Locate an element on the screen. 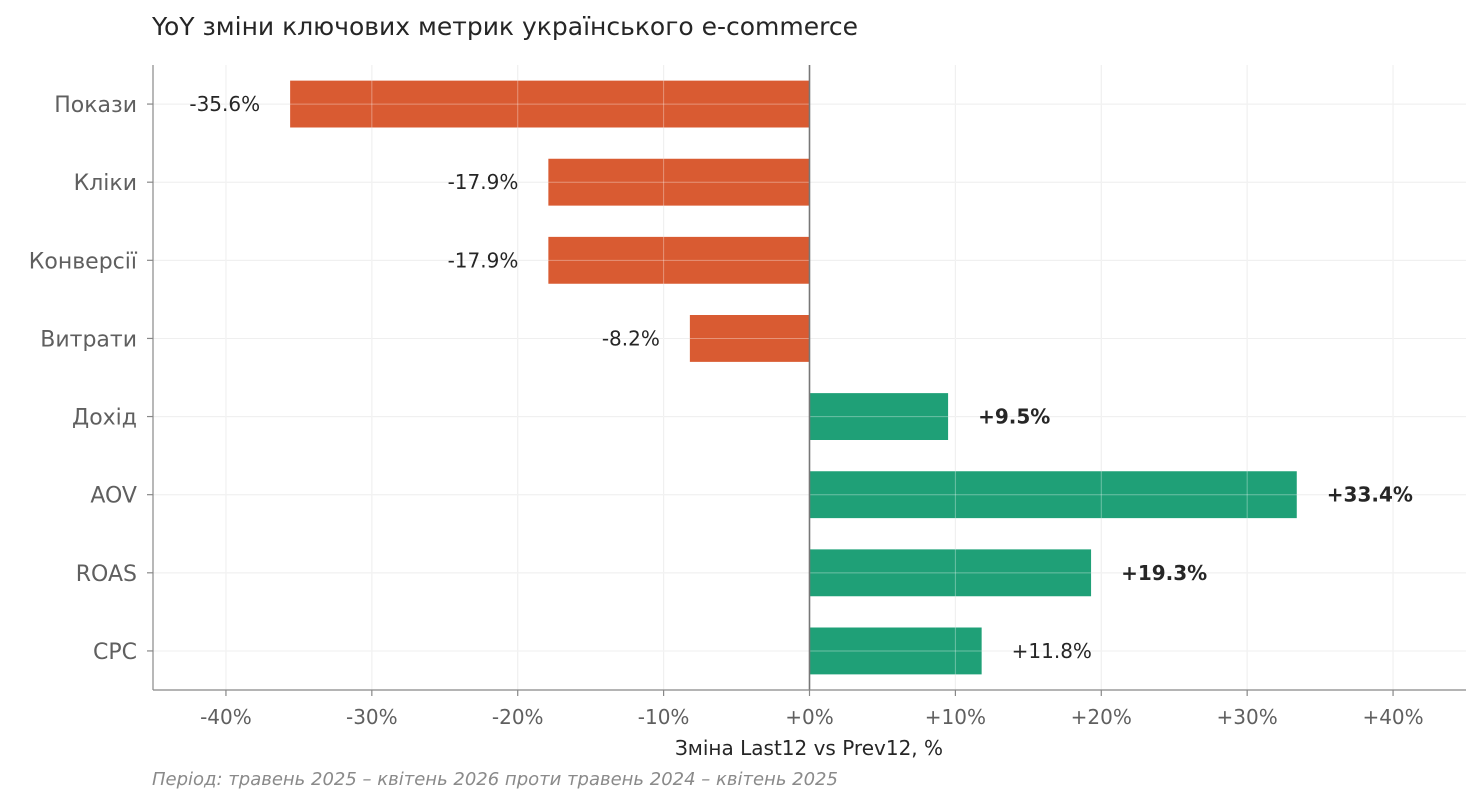 Image resolution: width=1480 pixels, height=803 pixels. y-tick-label-7: CPC is located at coordinates (115, 652).